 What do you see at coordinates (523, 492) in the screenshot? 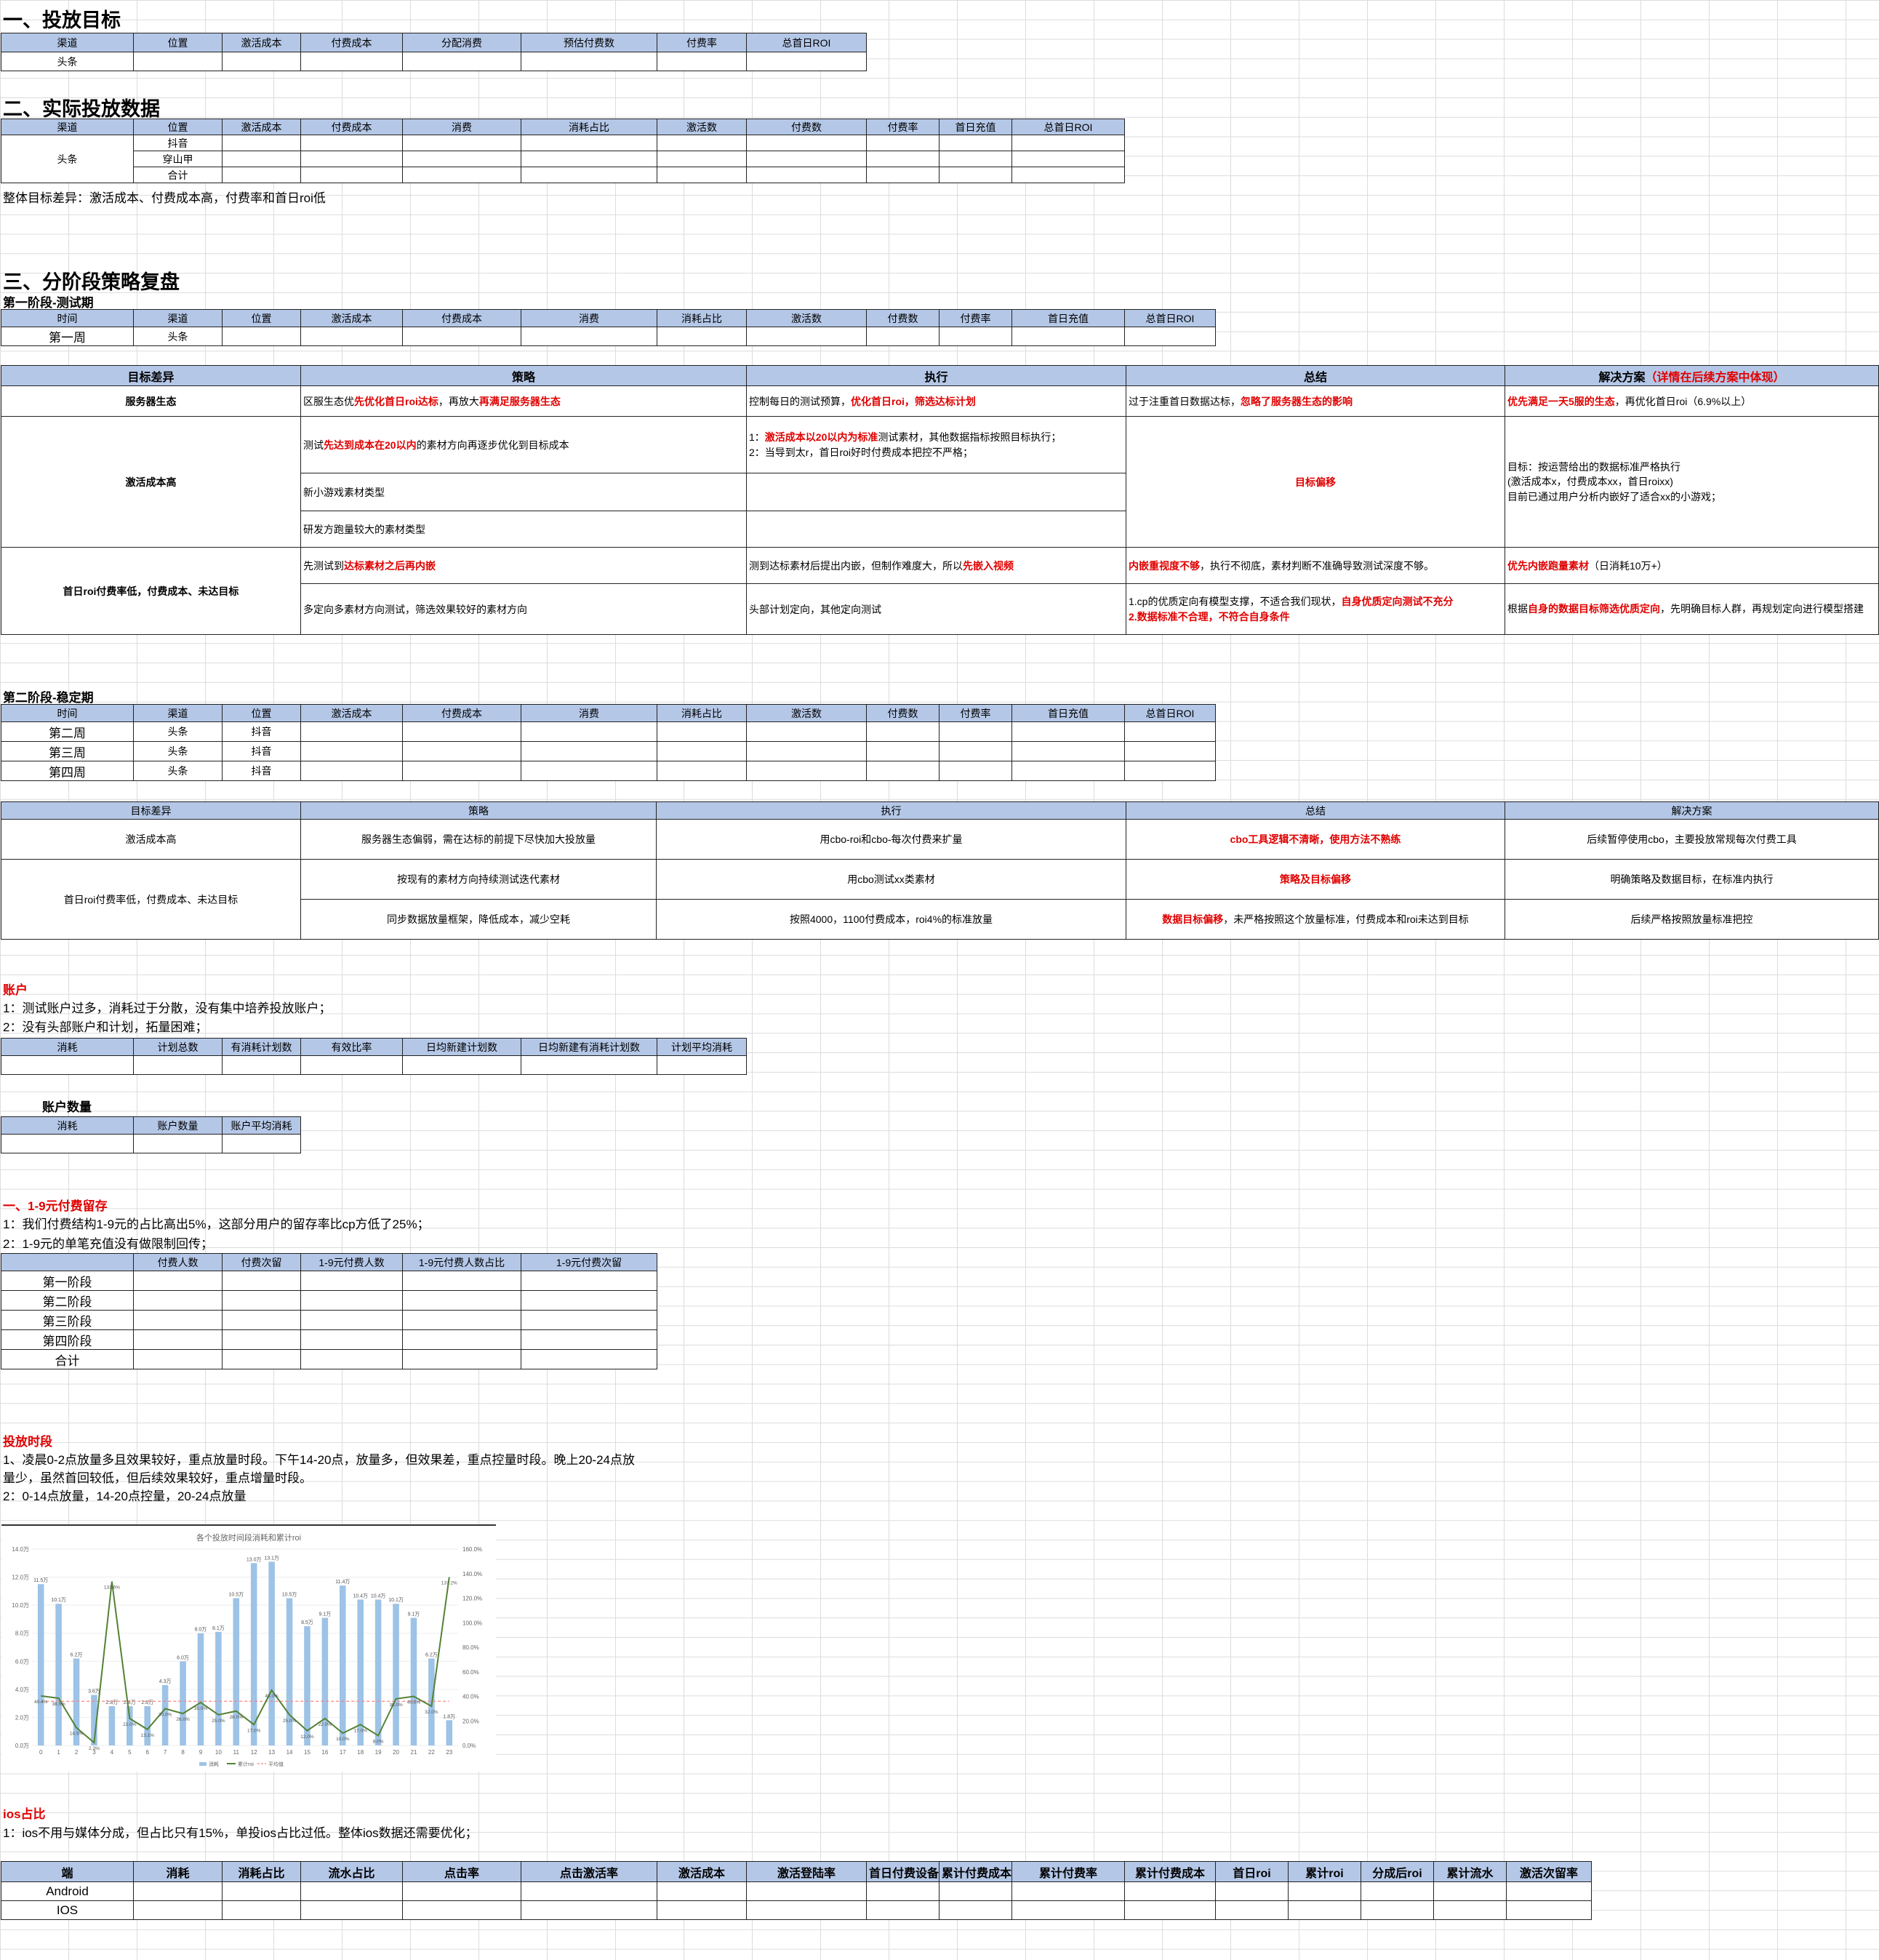
I see `strategy-cell: 新小游戏素材类型` at bounding box center [523, 492].